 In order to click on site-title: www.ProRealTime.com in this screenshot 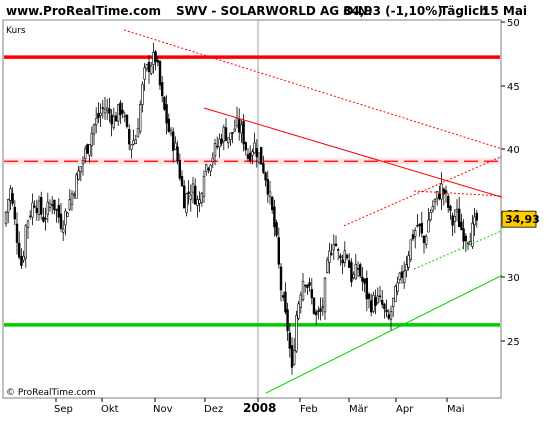, I will do `click(83, 11)`.